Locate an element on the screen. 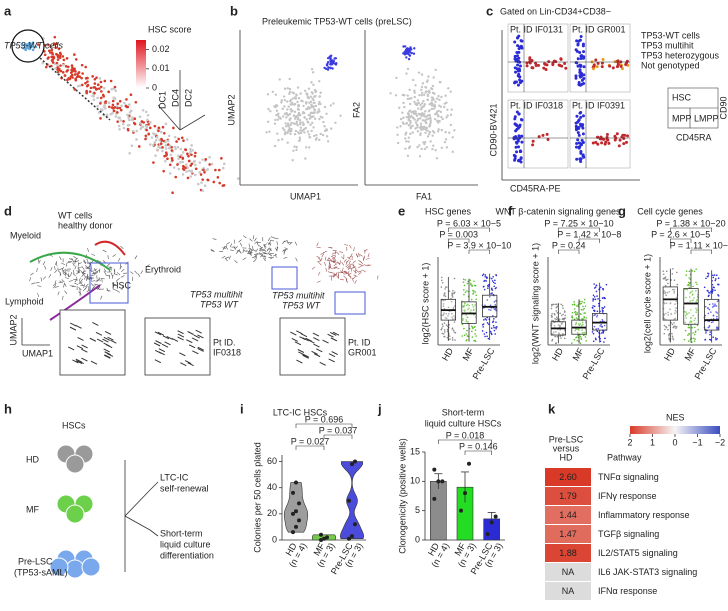 Image resolution: width=728 pixels, height=611 pixels. cell-label: 2.60 is located at coordinates (568, 477).